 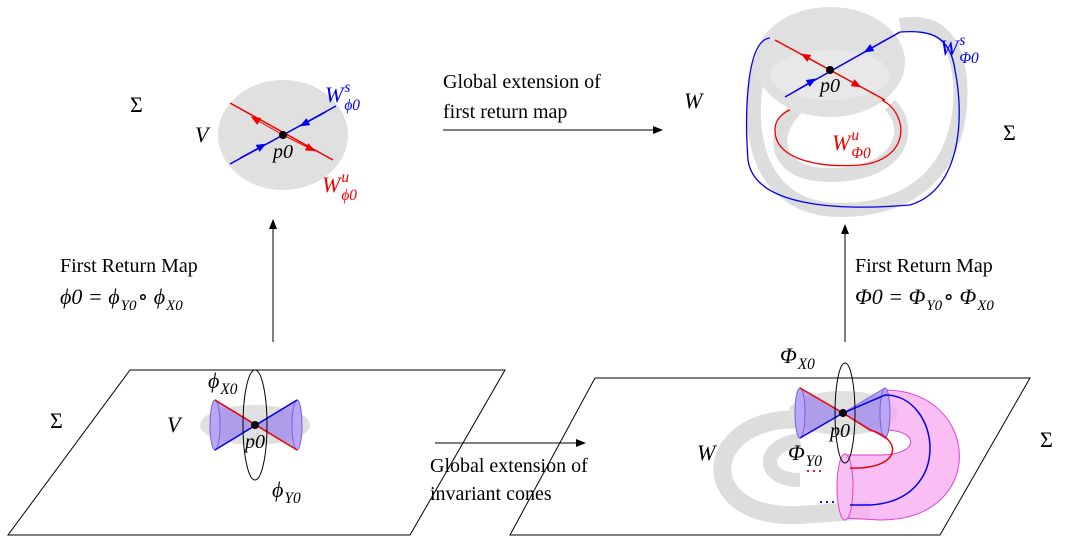 What do you see at coordinates (151, 296) in the screenshot?
I see `math-base: ∘ ϕ` at bounding box center [151, 296].